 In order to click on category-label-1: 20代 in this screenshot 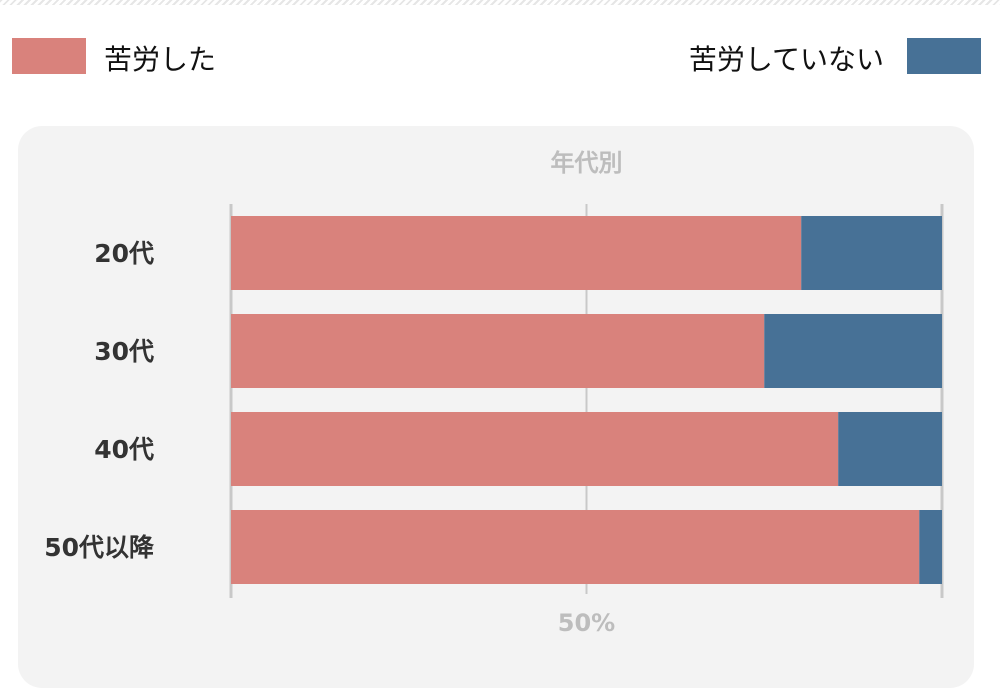, I will do `click(124, 253)`.